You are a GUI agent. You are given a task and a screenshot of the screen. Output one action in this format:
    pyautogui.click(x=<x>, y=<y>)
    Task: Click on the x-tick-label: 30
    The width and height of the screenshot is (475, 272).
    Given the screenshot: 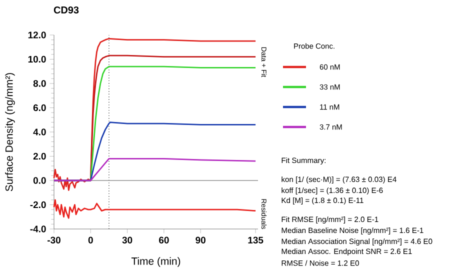 What is the action you would take?
    pyautogui.click(x=127, y=240)
    